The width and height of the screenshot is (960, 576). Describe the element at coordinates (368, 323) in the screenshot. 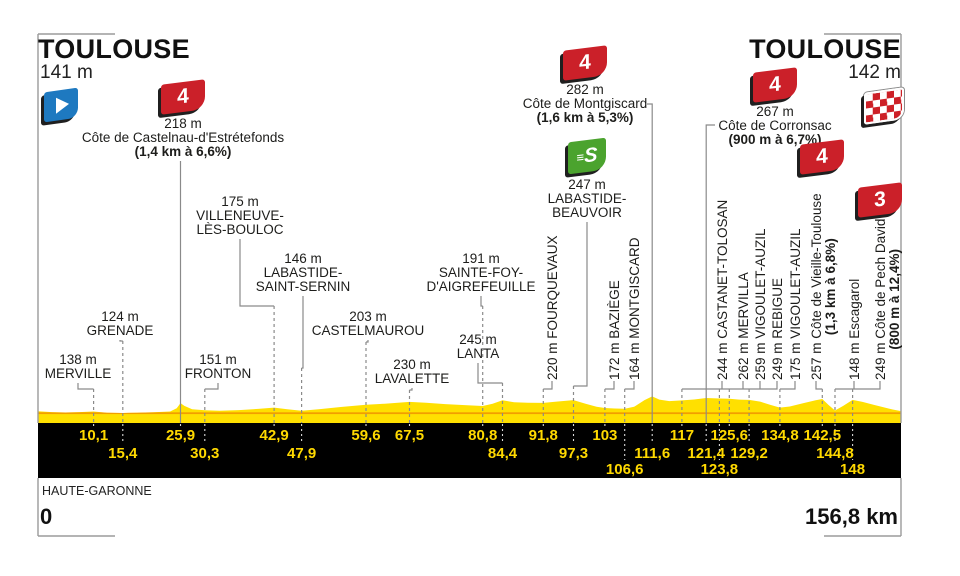

I see `marker-label: 203 m CASTELMAUROU` at that location.